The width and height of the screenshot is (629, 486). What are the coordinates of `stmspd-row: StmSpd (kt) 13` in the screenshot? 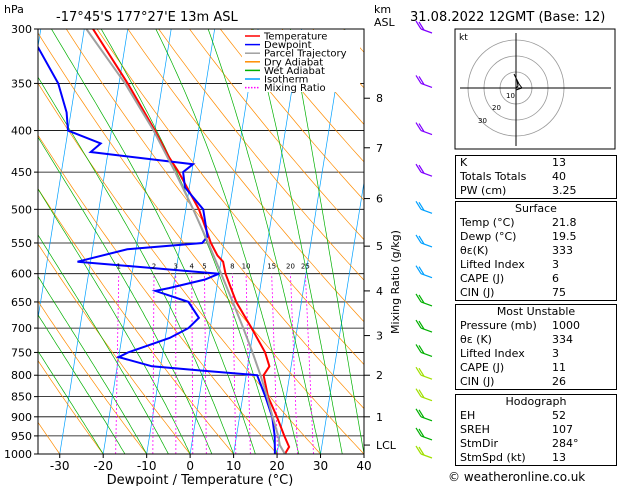 It's located at (513, 457).